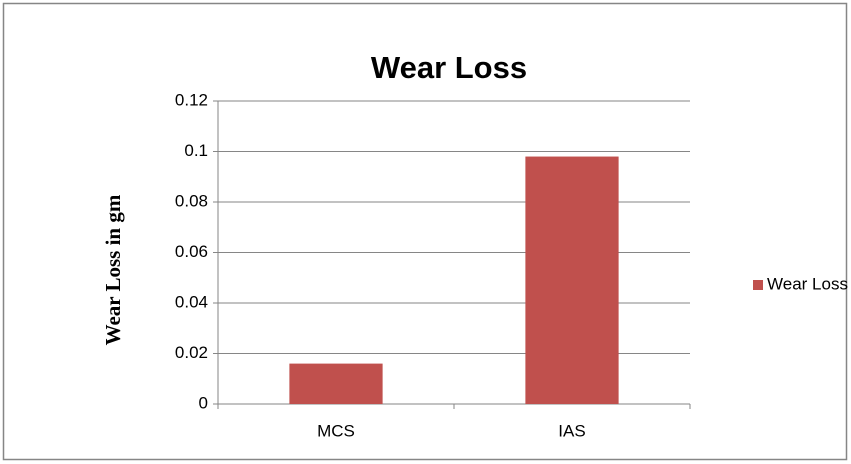  I want to click on x-tick-label: IAS, so click(571, 430).